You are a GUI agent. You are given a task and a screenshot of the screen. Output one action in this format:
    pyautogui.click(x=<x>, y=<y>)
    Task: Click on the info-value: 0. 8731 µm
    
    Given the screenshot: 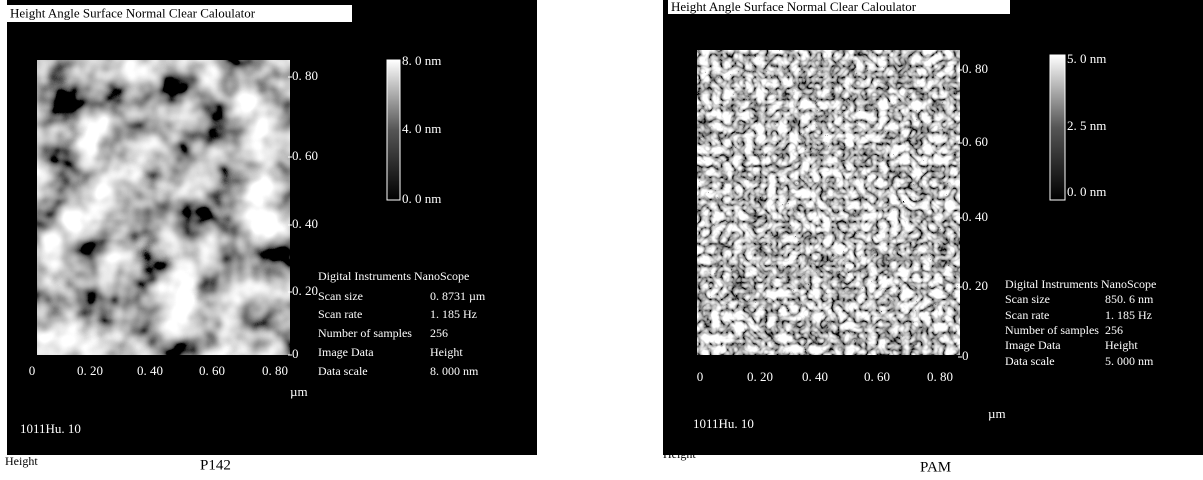 What is the action you would take?
    pyautogui.click(x=458, y=296)
    